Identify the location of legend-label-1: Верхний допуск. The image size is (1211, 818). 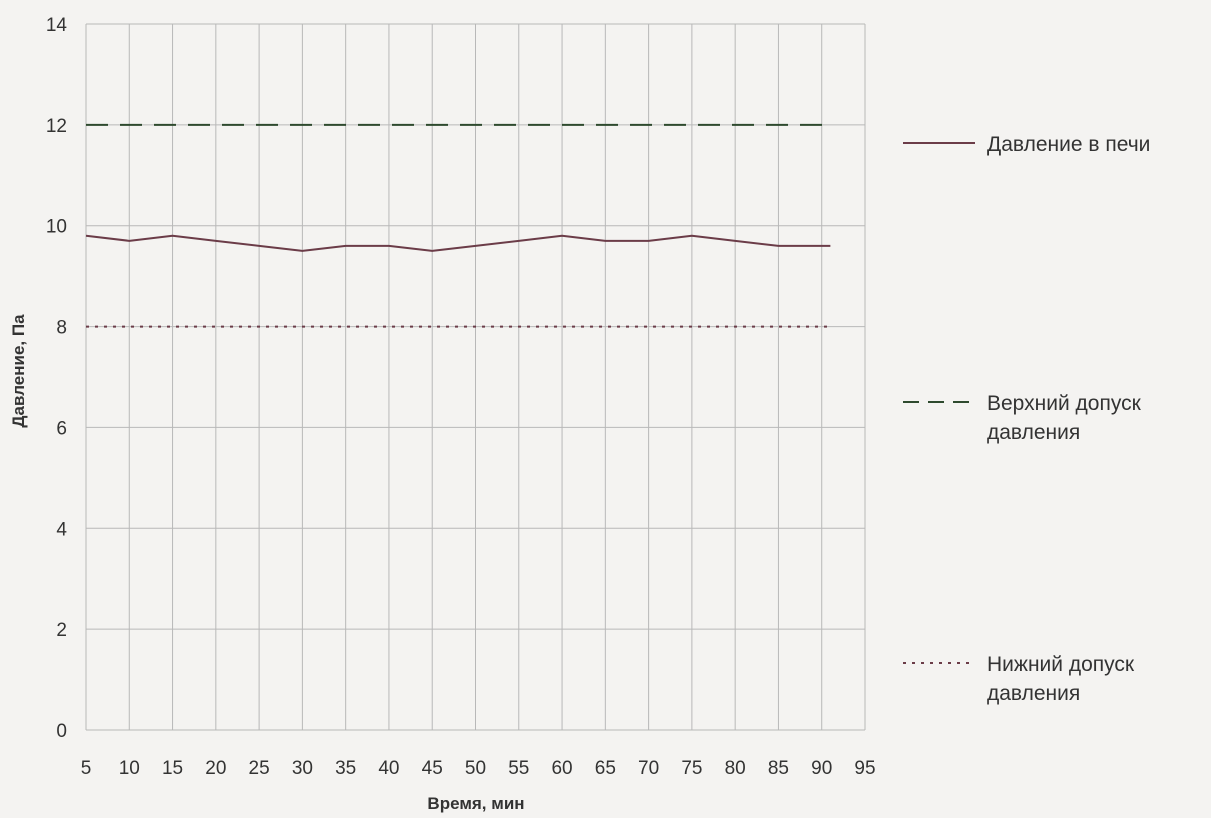
(1064, 403).